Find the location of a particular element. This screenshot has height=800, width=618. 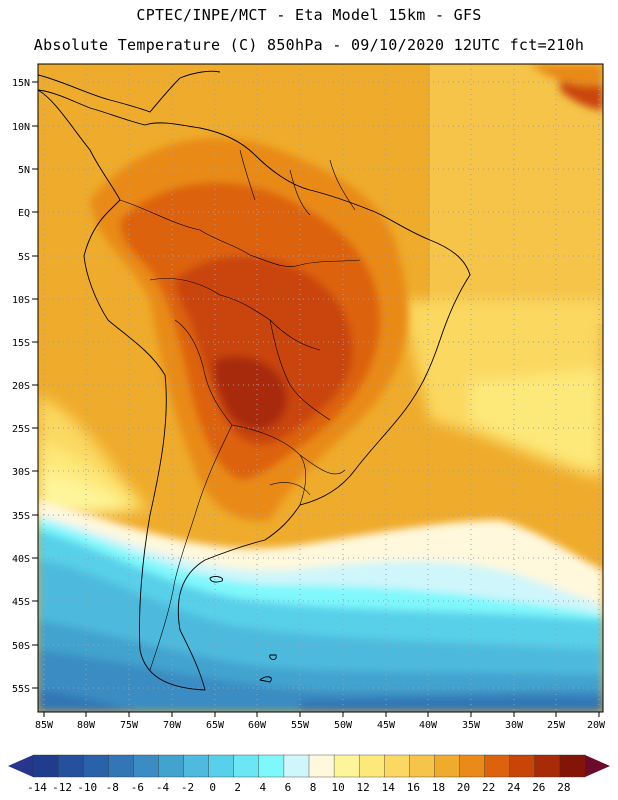

lon-label: 55W is located at coordinates (300, 725).